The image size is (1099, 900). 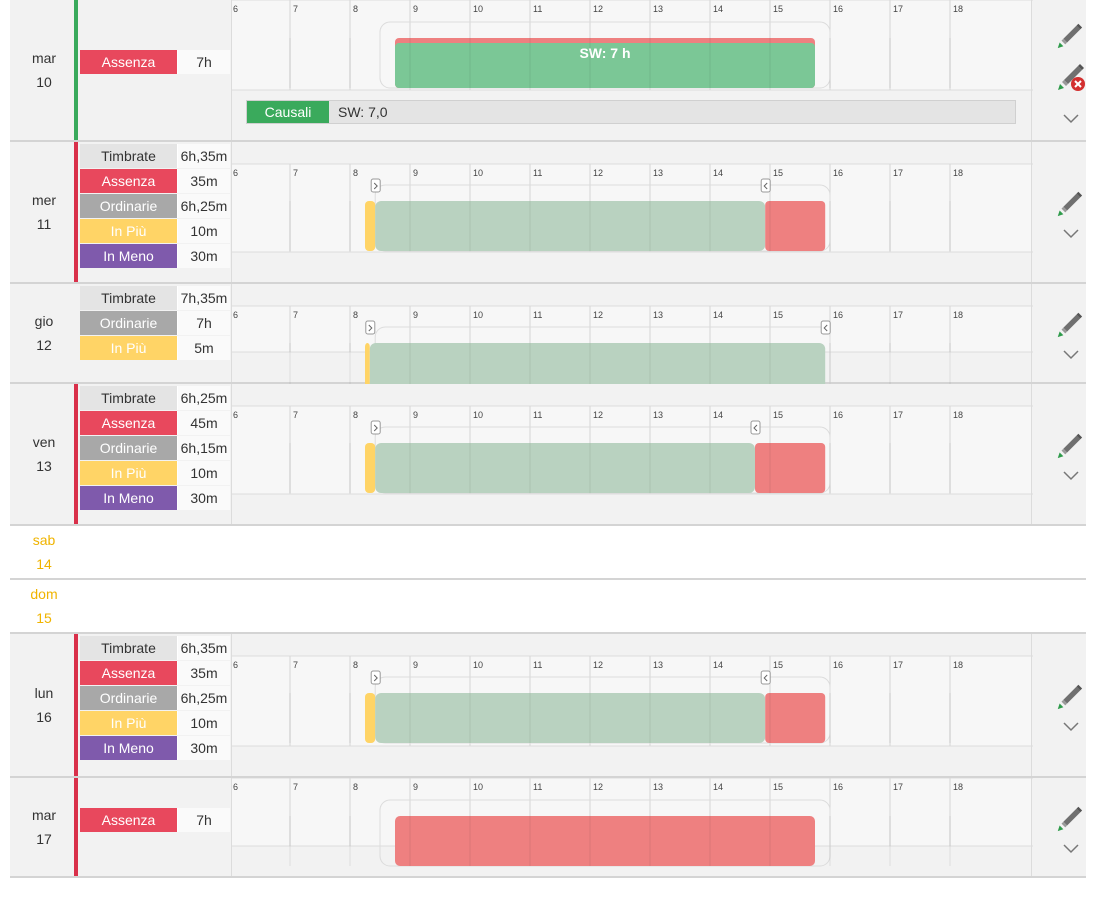 What do you see at coordinates (203, 423) in the screenshot?
I see `summary-value: 45m` at bounding box center [203, 423].